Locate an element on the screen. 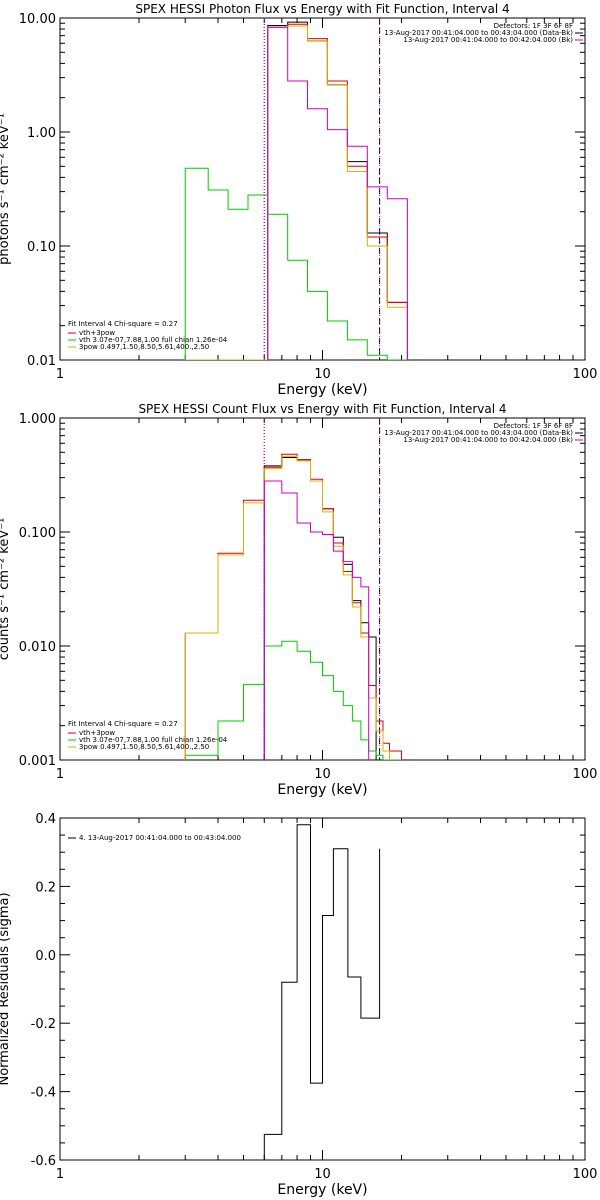 The image size is (600, 1200). y-axis-label: photons s⁻¹ cm⁻² keV⁻¹ is located at coordinates (6, 189).